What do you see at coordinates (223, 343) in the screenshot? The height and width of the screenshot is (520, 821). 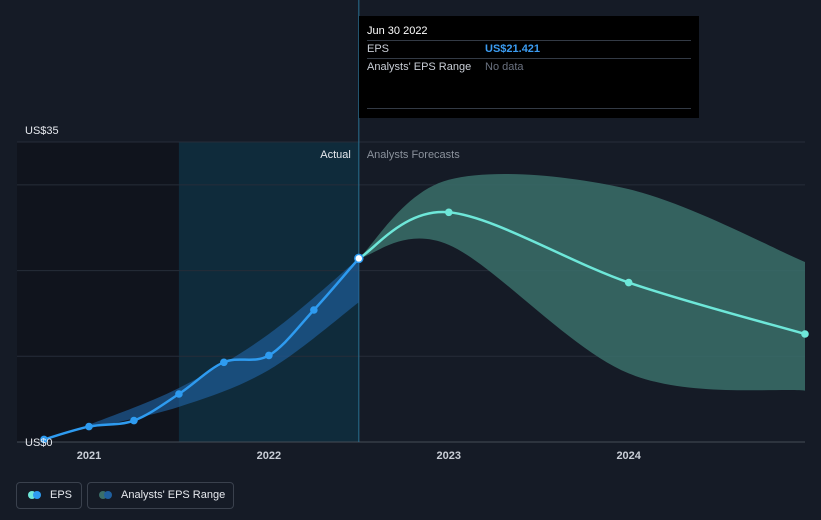 I see `analysts-range-actual-band` at bounding box center [223, 343].